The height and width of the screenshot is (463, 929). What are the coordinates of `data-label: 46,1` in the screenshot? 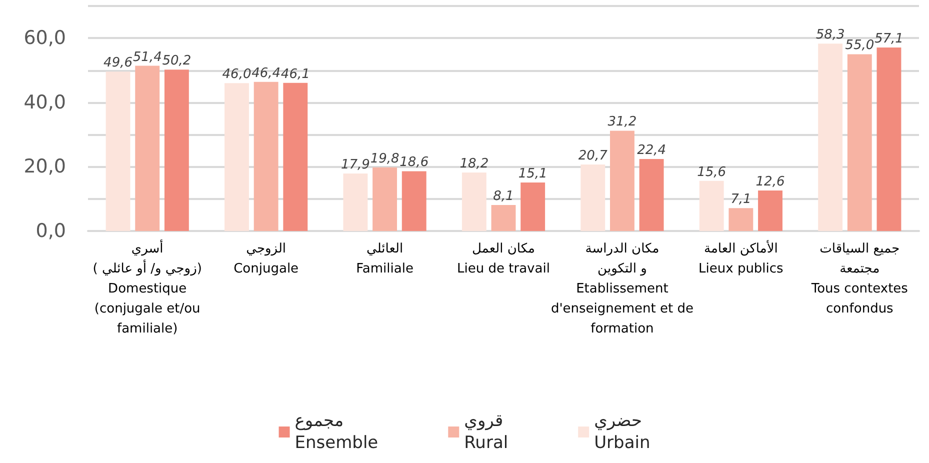 It's located at (295, 74).